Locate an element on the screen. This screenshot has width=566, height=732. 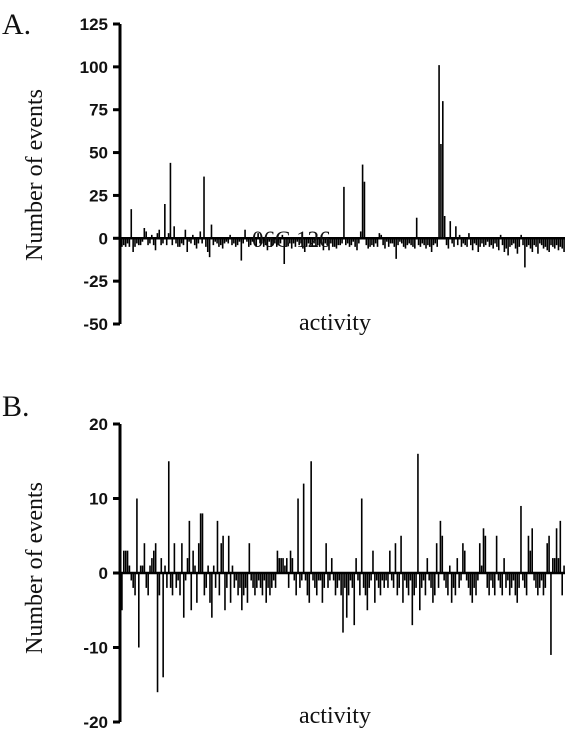
panel-b-y-ticks: -20 -10 0 10 20 is located at coordinates (101, 573).